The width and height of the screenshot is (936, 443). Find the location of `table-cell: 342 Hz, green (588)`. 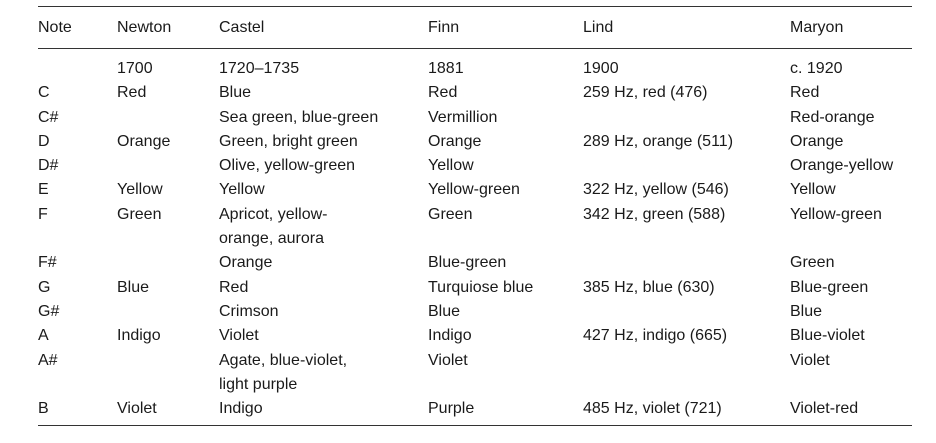

table-cell: 342 Hz, green (588) is located at coordinates (654, 214).